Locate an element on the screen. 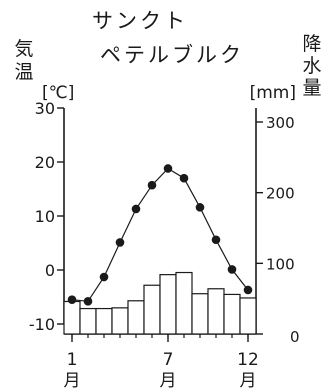  left-axis-label-char-2: 温 is located at coordinates (23, 72).